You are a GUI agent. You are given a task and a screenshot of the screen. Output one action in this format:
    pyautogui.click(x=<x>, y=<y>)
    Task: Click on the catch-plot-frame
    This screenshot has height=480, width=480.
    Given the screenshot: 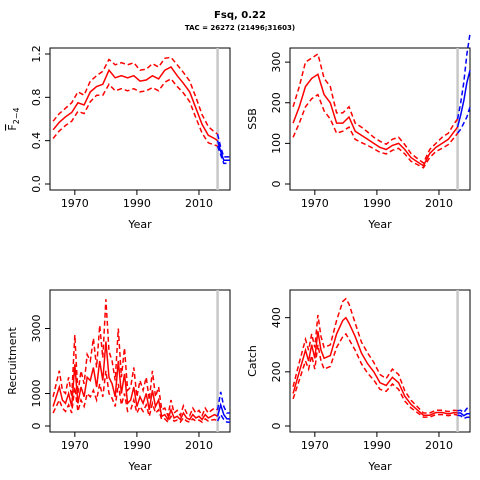 What is the action you would take?
    pyautogui.click(x=380, y=361)
    